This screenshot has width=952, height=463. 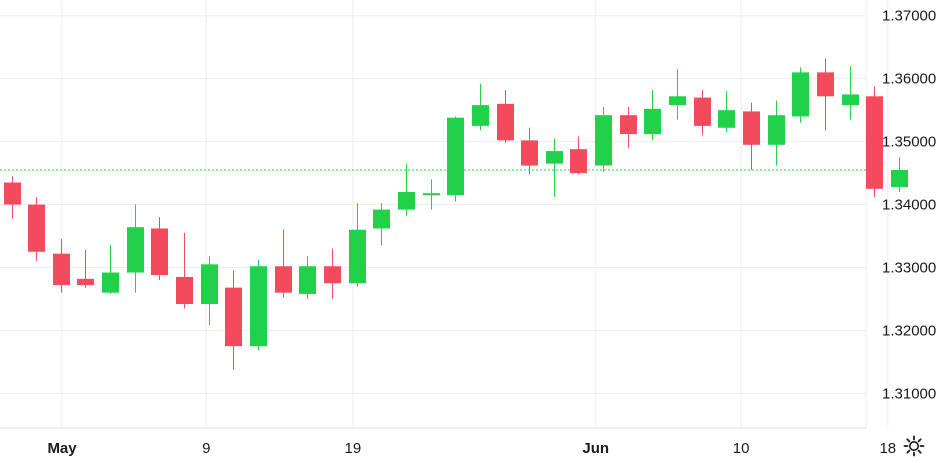 What do you see at coordinates (909, 330) in the screenshot?
I see `y-tick-label: 1.32000` at bounding box center [909, 330].